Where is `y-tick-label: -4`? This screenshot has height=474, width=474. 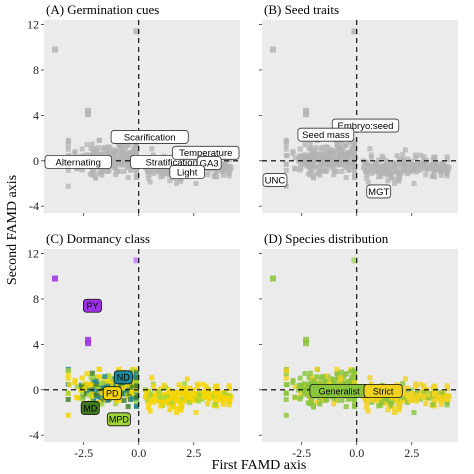 y-tick-label: -4 is located at coordinates (34, 435).